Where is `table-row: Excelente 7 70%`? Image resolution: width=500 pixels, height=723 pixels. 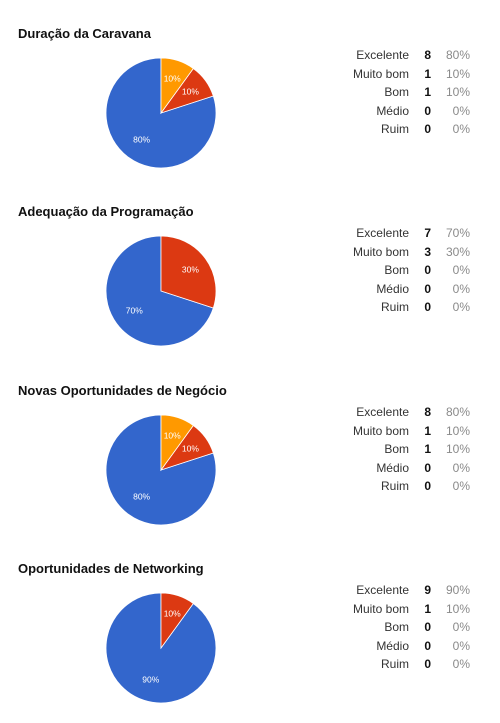 table-row: Excelente 7 70% is located at coordinates (410, 233).